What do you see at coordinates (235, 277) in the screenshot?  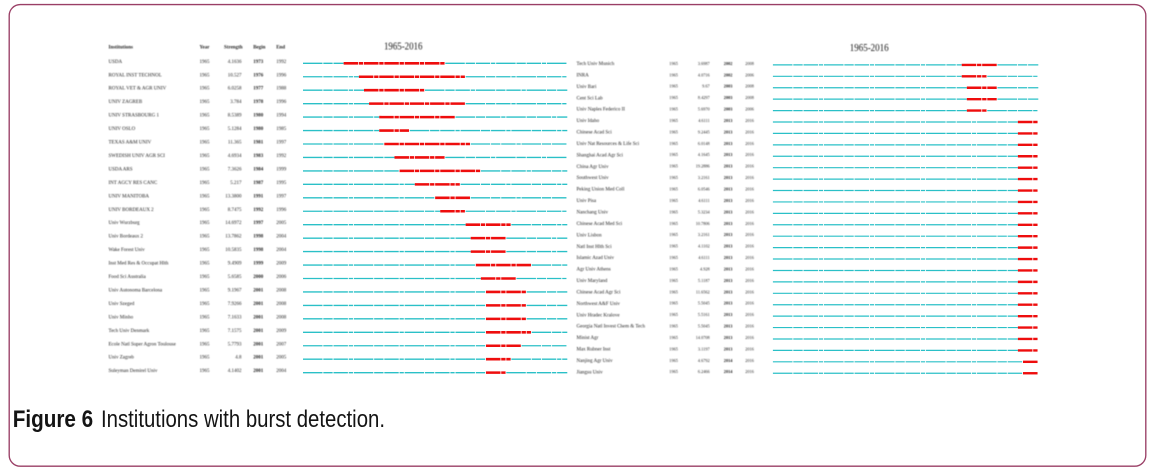 I see `svg-text: 5.6585` at bounding box center [235, 277].